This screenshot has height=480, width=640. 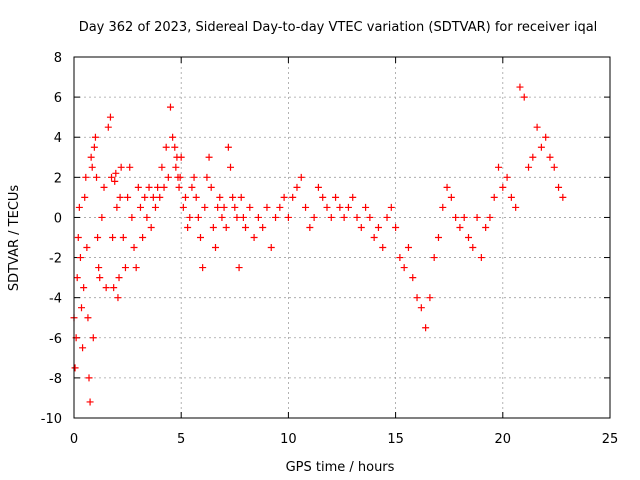 What do you see at coordinates (55, 299) in the screenshot?
I see `y-tick-label: -4` at bounding box center [55, 299].